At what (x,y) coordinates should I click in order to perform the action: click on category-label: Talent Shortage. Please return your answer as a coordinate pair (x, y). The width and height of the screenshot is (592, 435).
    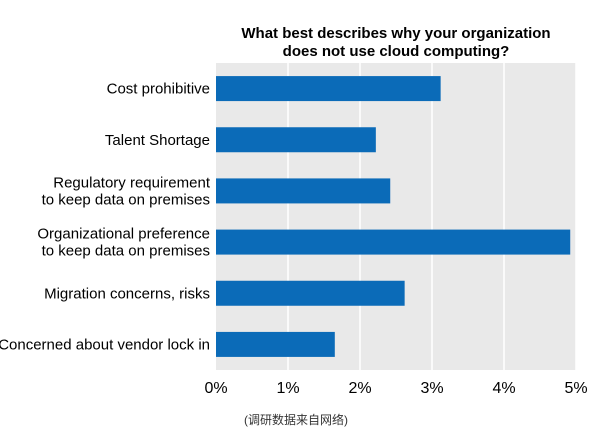
    Looking at the image, I should click on (157, 140).